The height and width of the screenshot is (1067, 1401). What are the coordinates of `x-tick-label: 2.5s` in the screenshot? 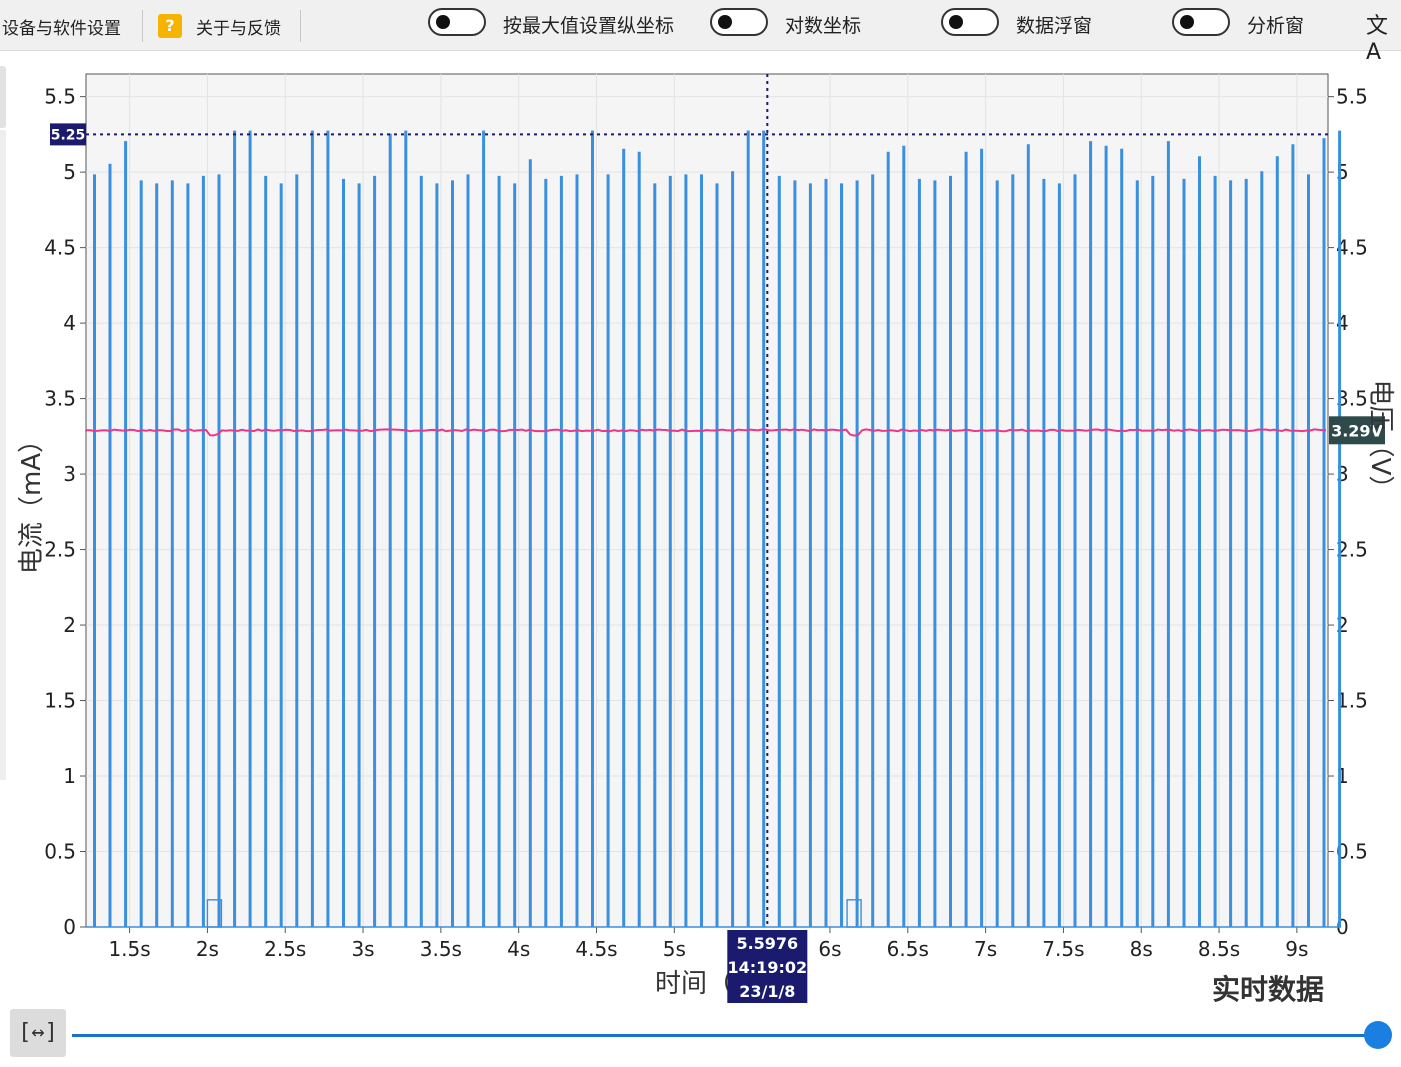 It's located at (285, 949).